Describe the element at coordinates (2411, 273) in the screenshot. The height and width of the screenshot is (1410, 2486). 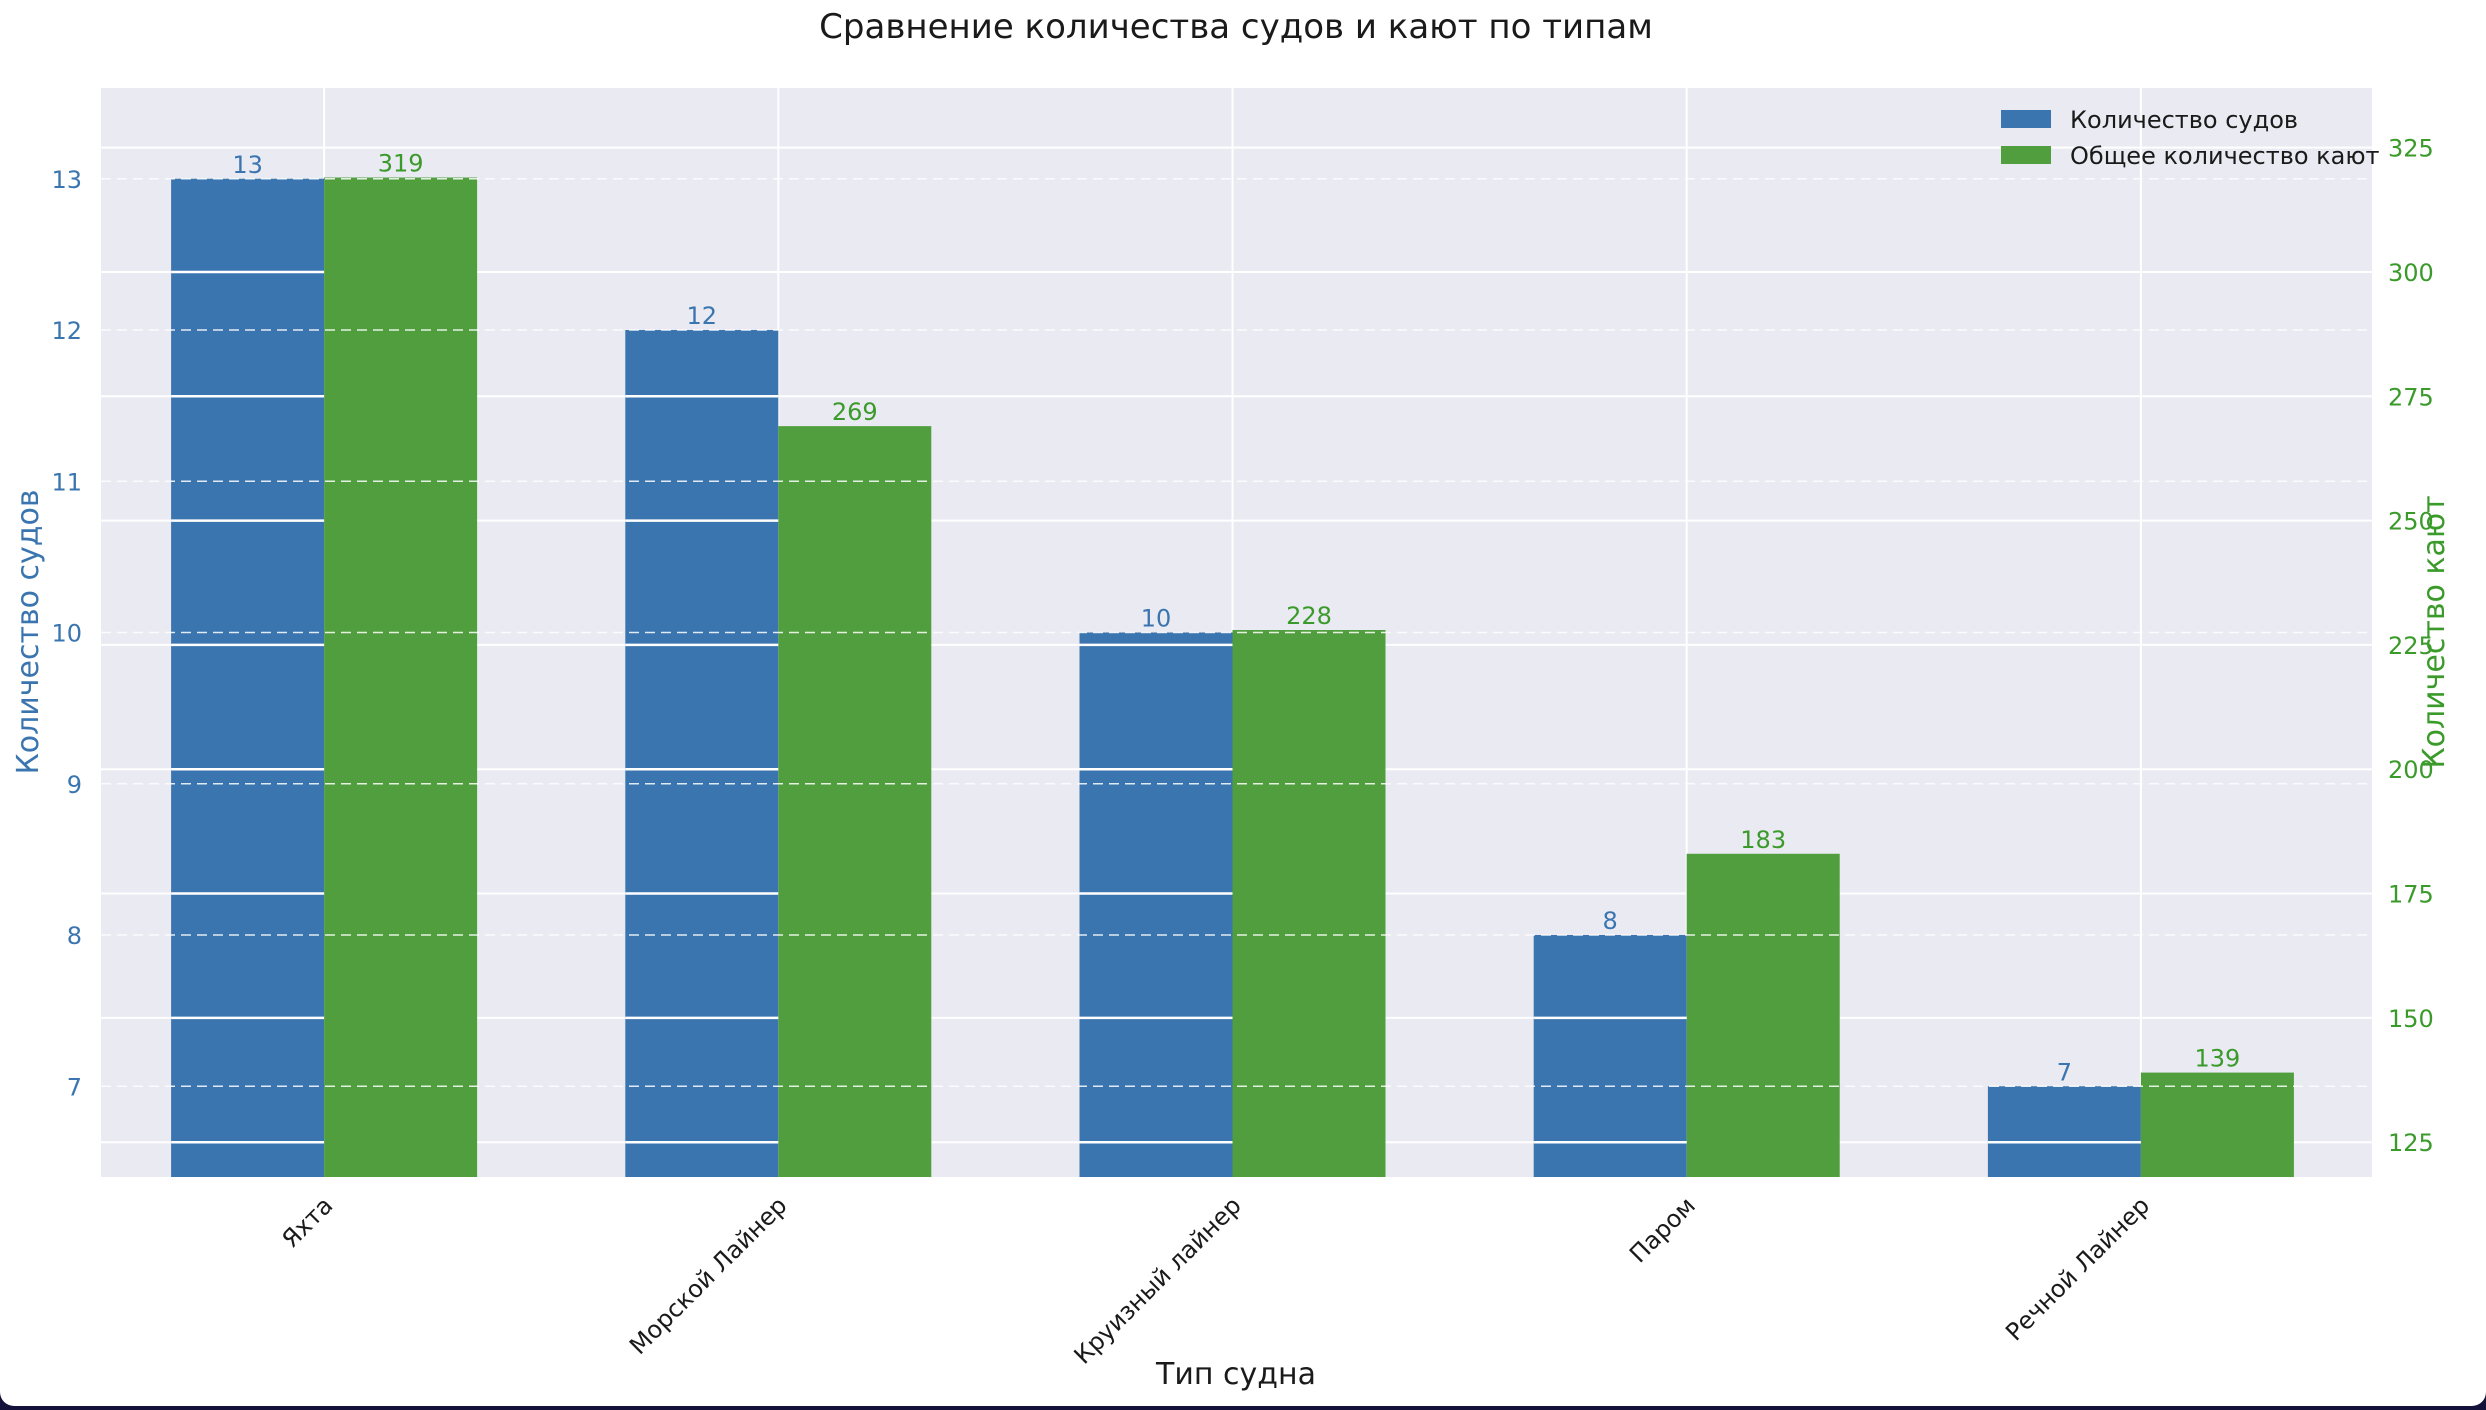
I see `right-y-tick-label: 300` at that location.